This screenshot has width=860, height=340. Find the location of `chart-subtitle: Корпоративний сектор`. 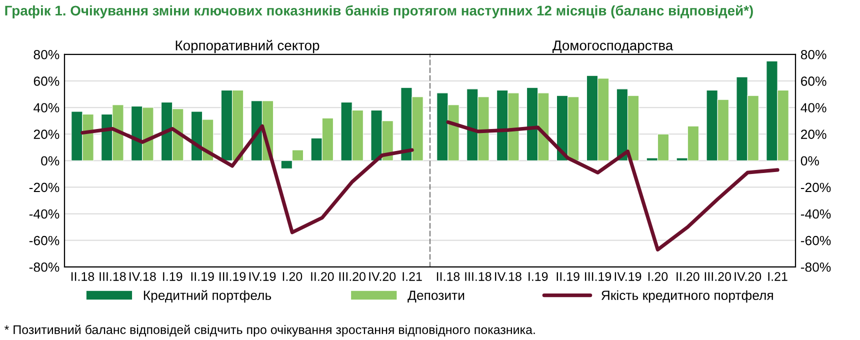

chart-subtitle: Корпоративний сектор is located at coordinates (248, 47).